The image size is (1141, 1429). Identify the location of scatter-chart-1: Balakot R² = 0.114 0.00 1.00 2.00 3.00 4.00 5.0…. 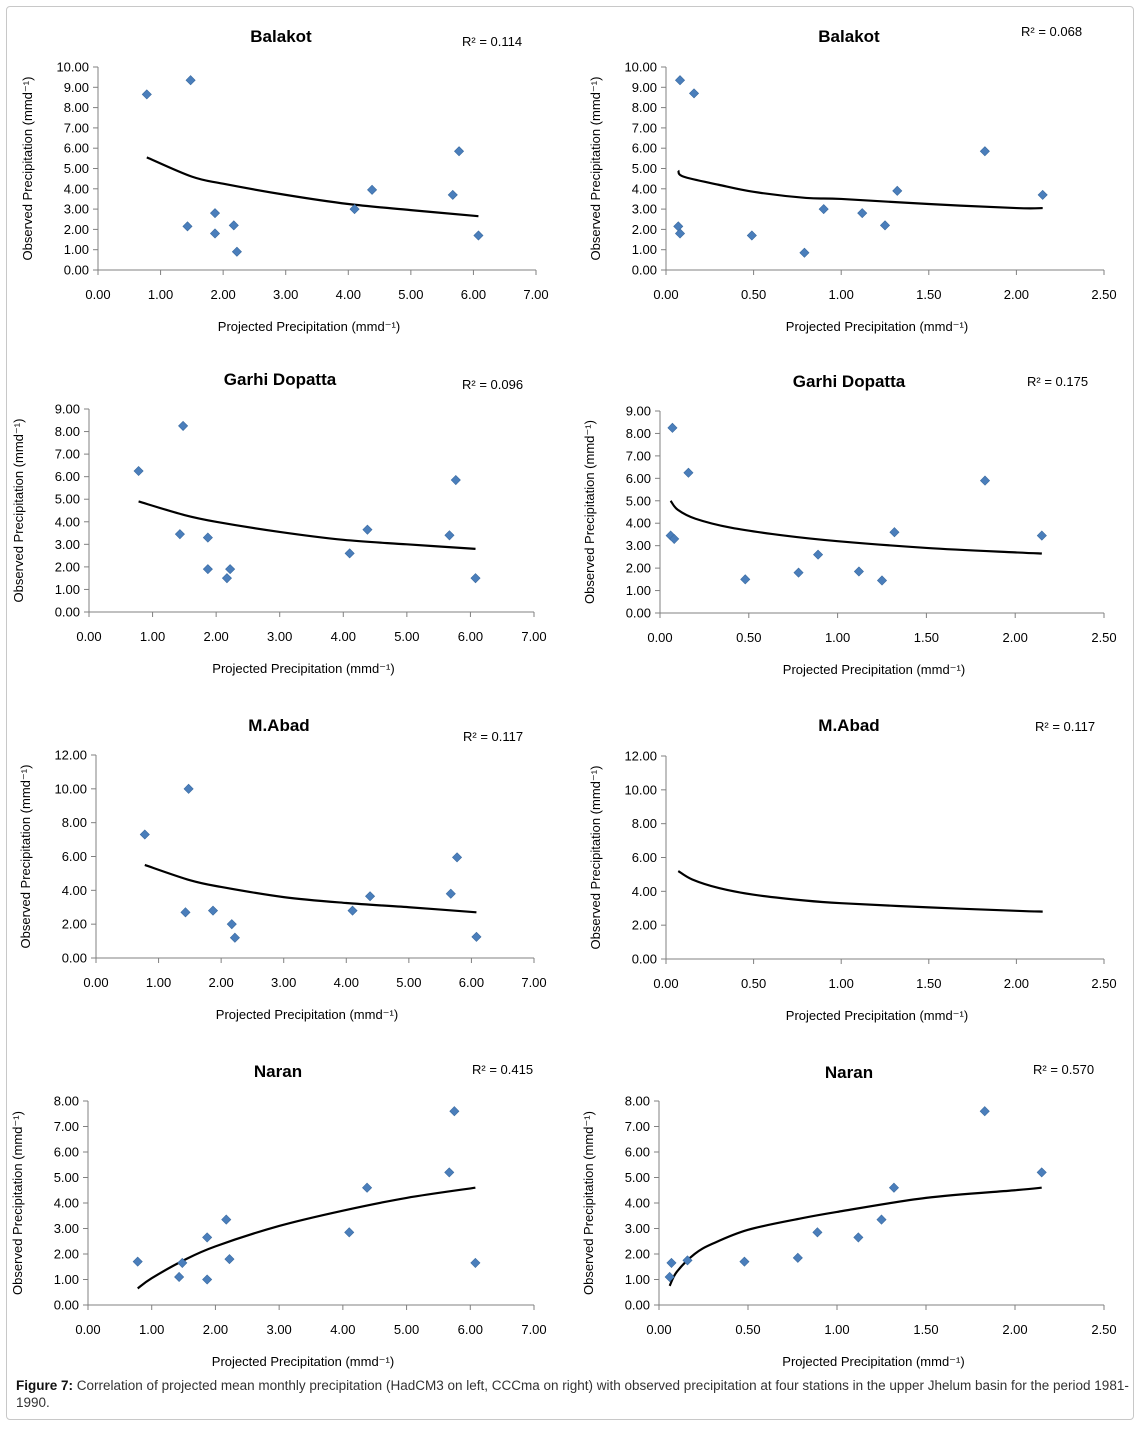
(284, 180).